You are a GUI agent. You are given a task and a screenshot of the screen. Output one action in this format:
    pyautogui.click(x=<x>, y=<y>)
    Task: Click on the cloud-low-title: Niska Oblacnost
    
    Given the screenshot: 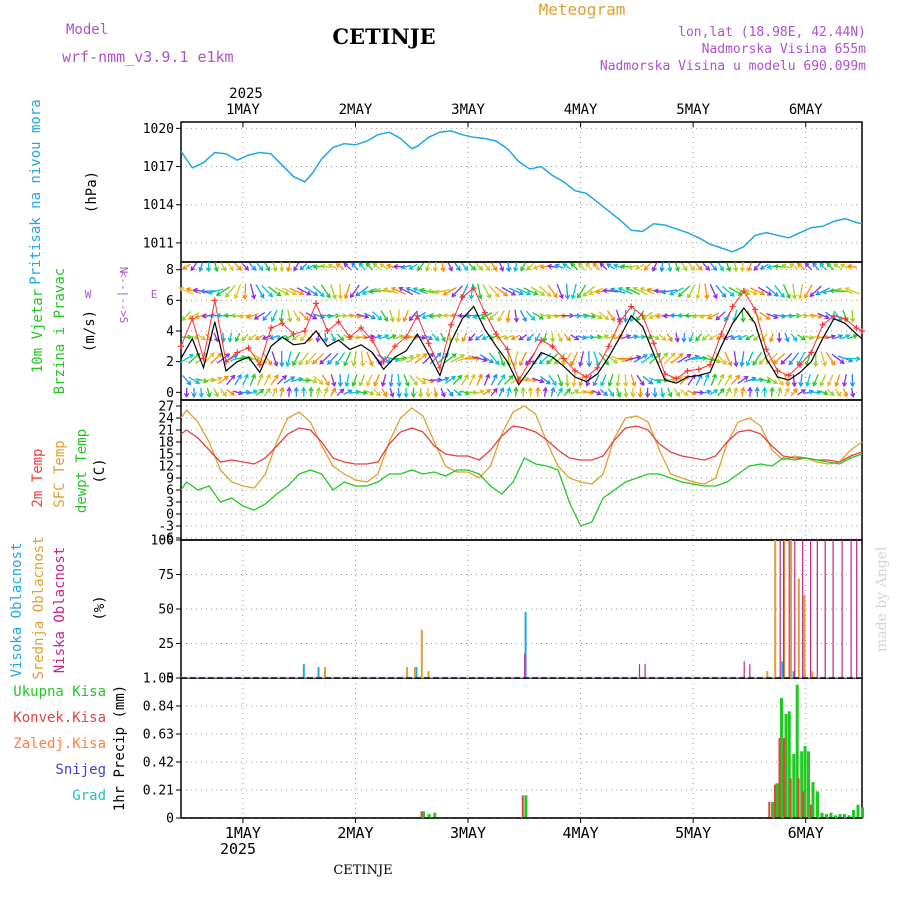 What is the action you would take?
    pyautogui.click(x=60, y=610)
    